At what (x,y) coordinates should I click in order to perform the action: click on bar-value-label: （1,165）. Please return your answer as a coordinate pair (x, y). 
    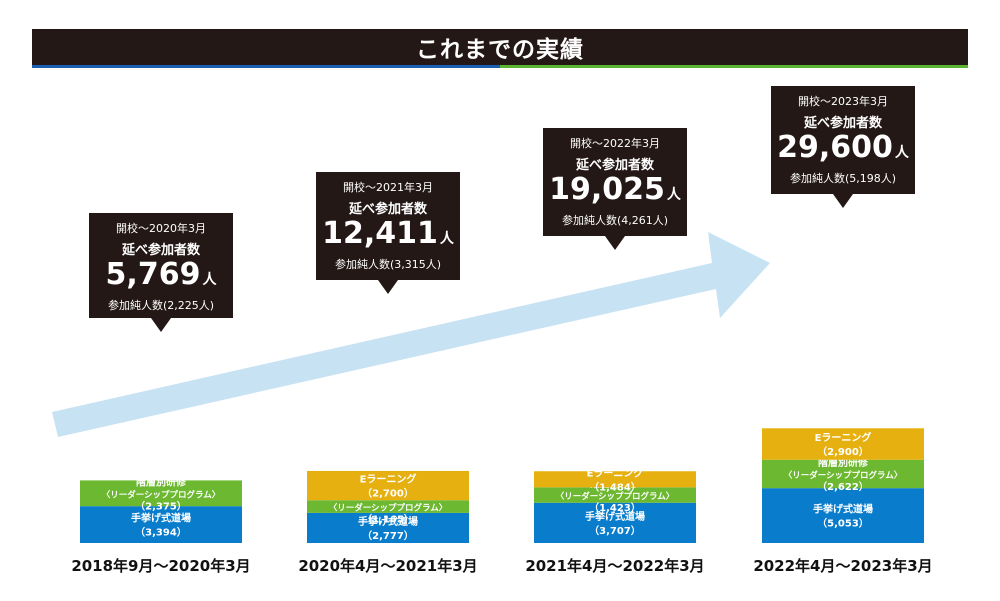
    Looking at the image, I should click on (388, 519).